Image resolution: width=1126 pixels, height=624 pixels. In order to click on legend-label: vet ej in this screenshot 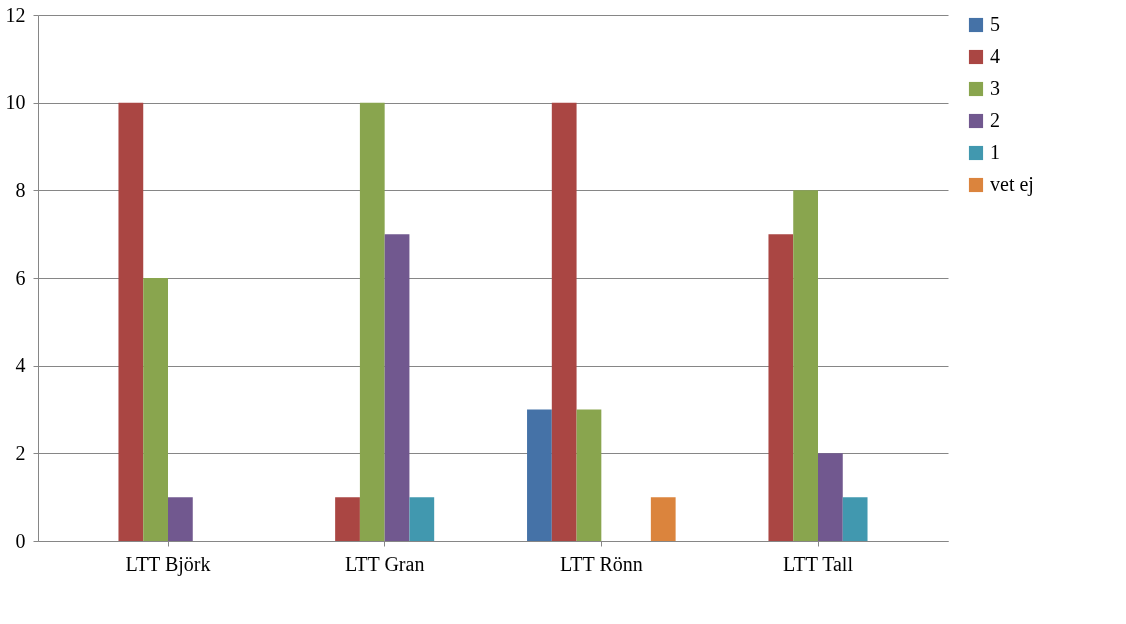, I will do `click(1012, 184)`.